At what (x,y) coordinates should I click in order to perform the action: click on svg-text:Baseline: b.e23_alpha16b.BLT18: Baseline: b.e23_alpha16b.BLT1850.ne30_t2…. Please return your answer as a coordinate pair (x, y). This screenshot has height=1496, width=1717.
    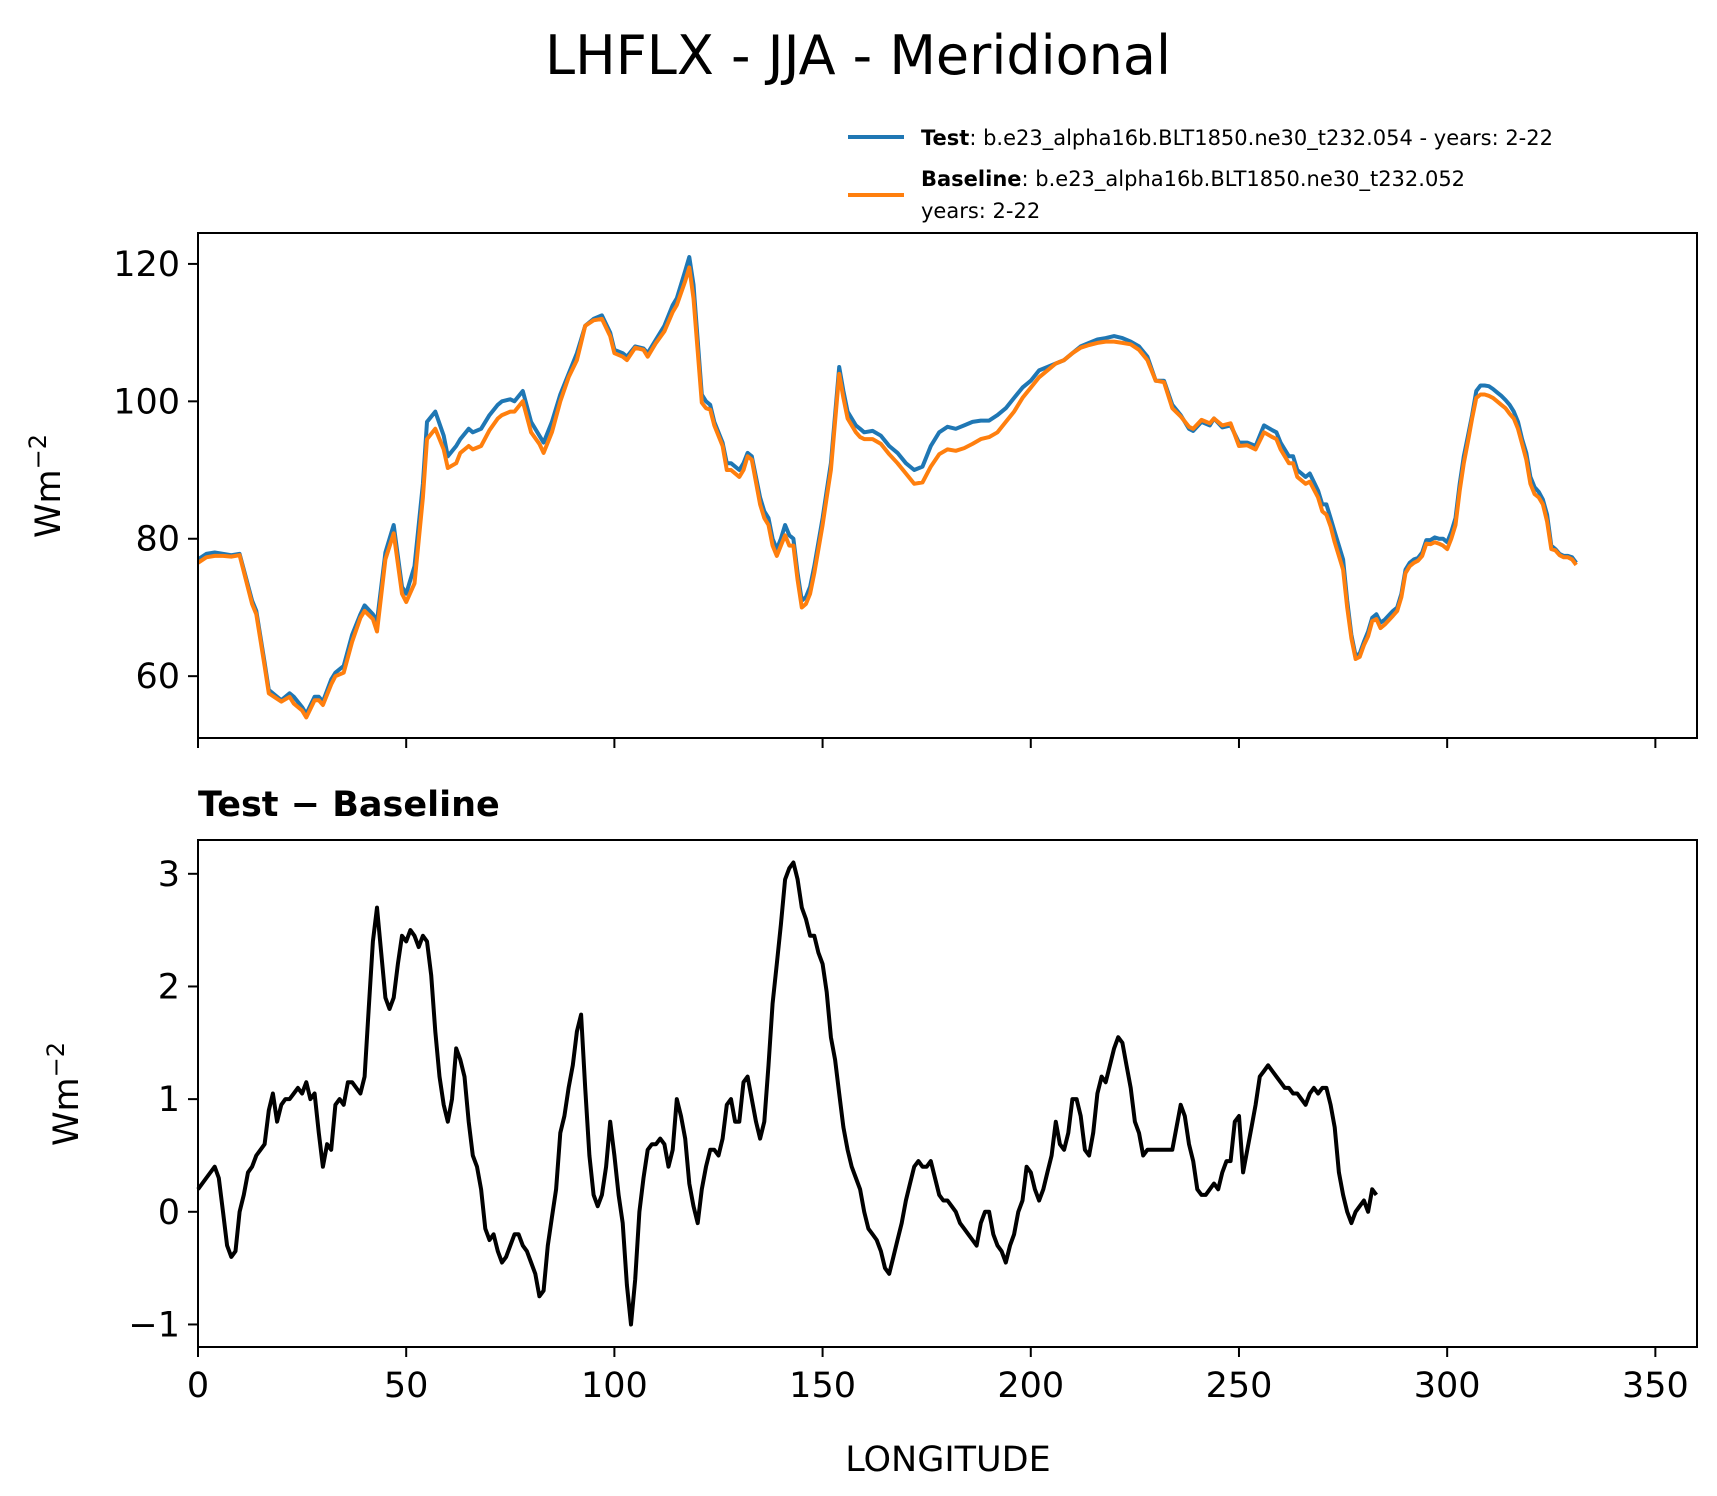
    Looking at the image, I should click on (1193, 179).